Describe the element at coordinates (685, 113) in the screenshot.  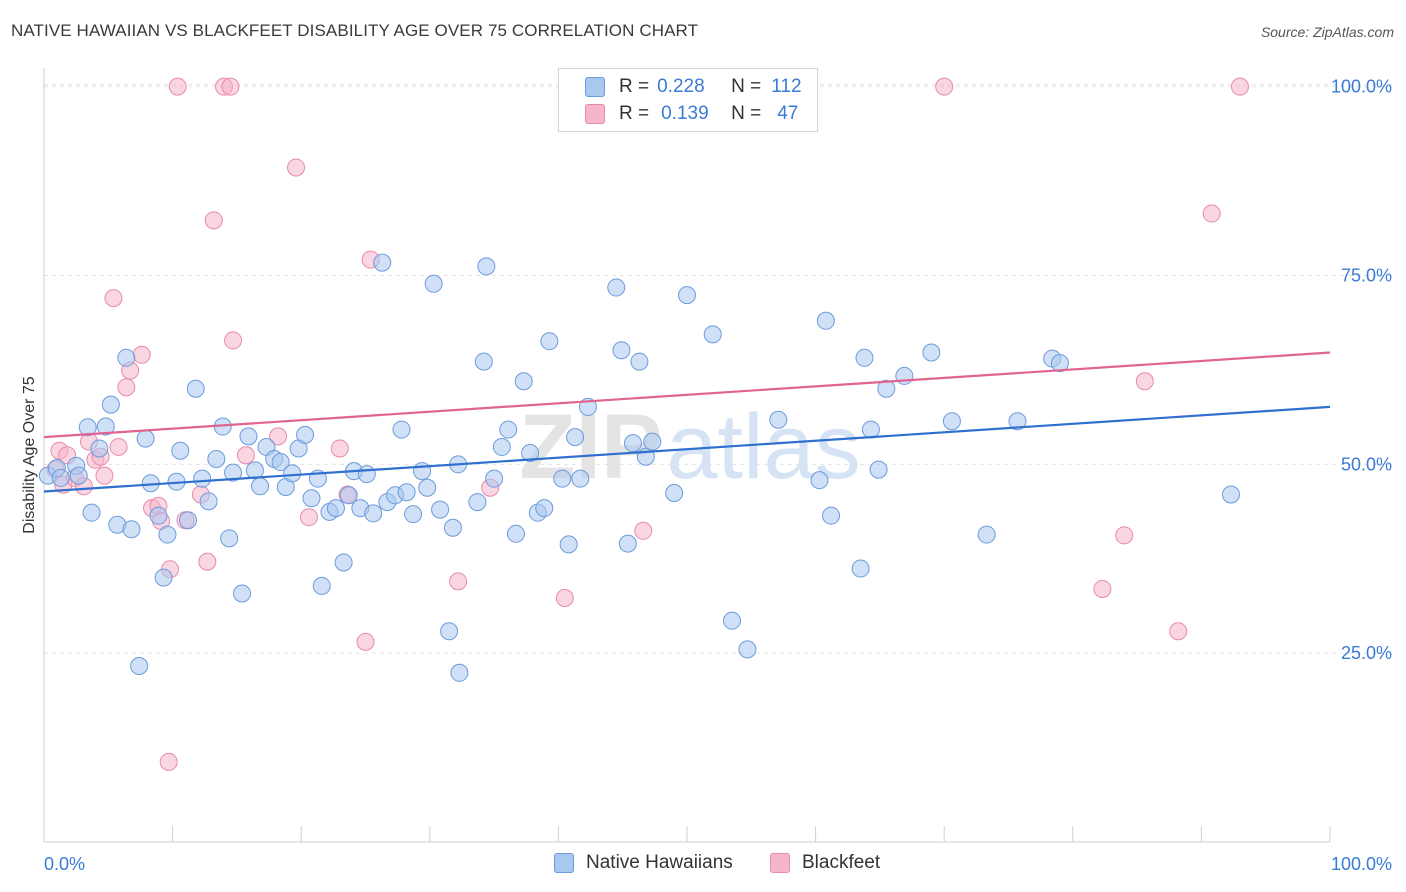
I see `legend-r-value: 0.139` at that location.